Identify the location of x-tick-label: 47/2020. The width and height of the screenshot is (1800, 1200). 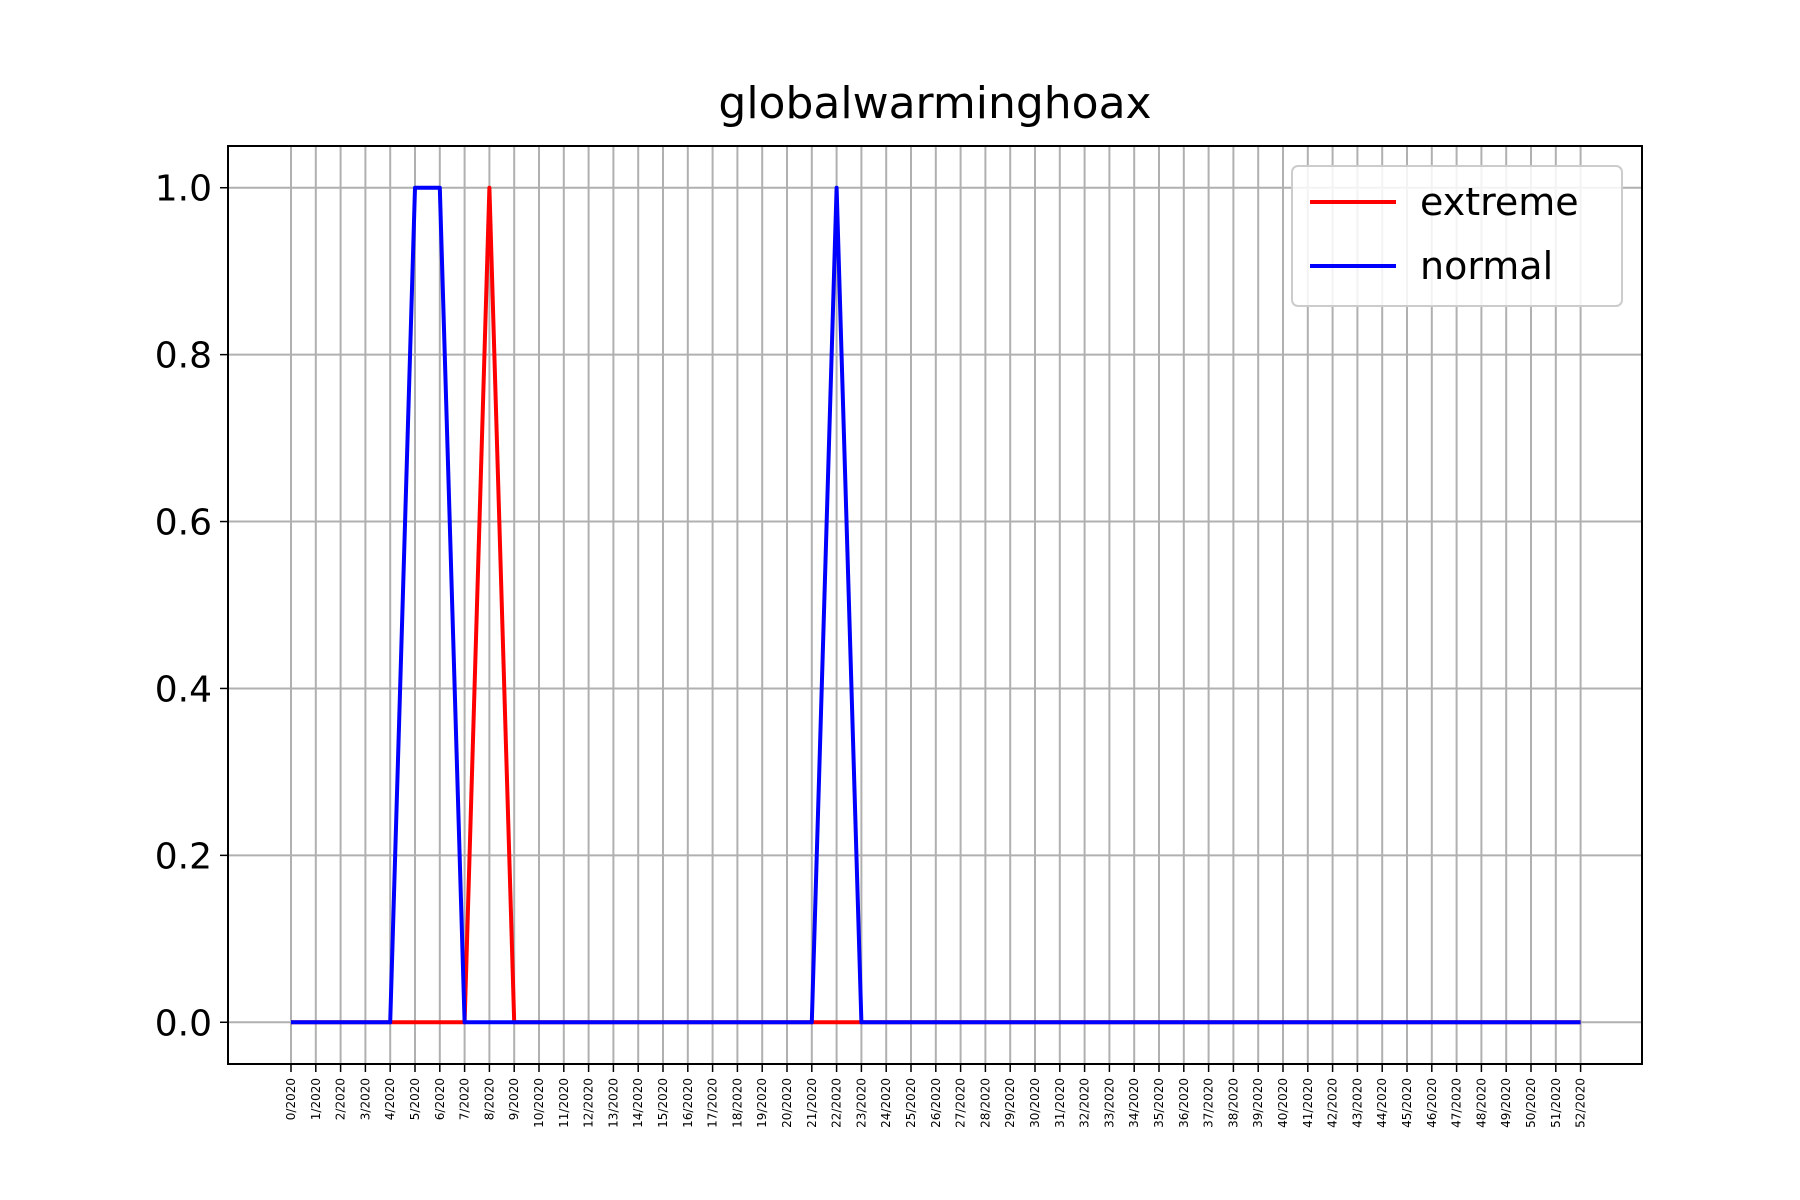
(1457, 1103).